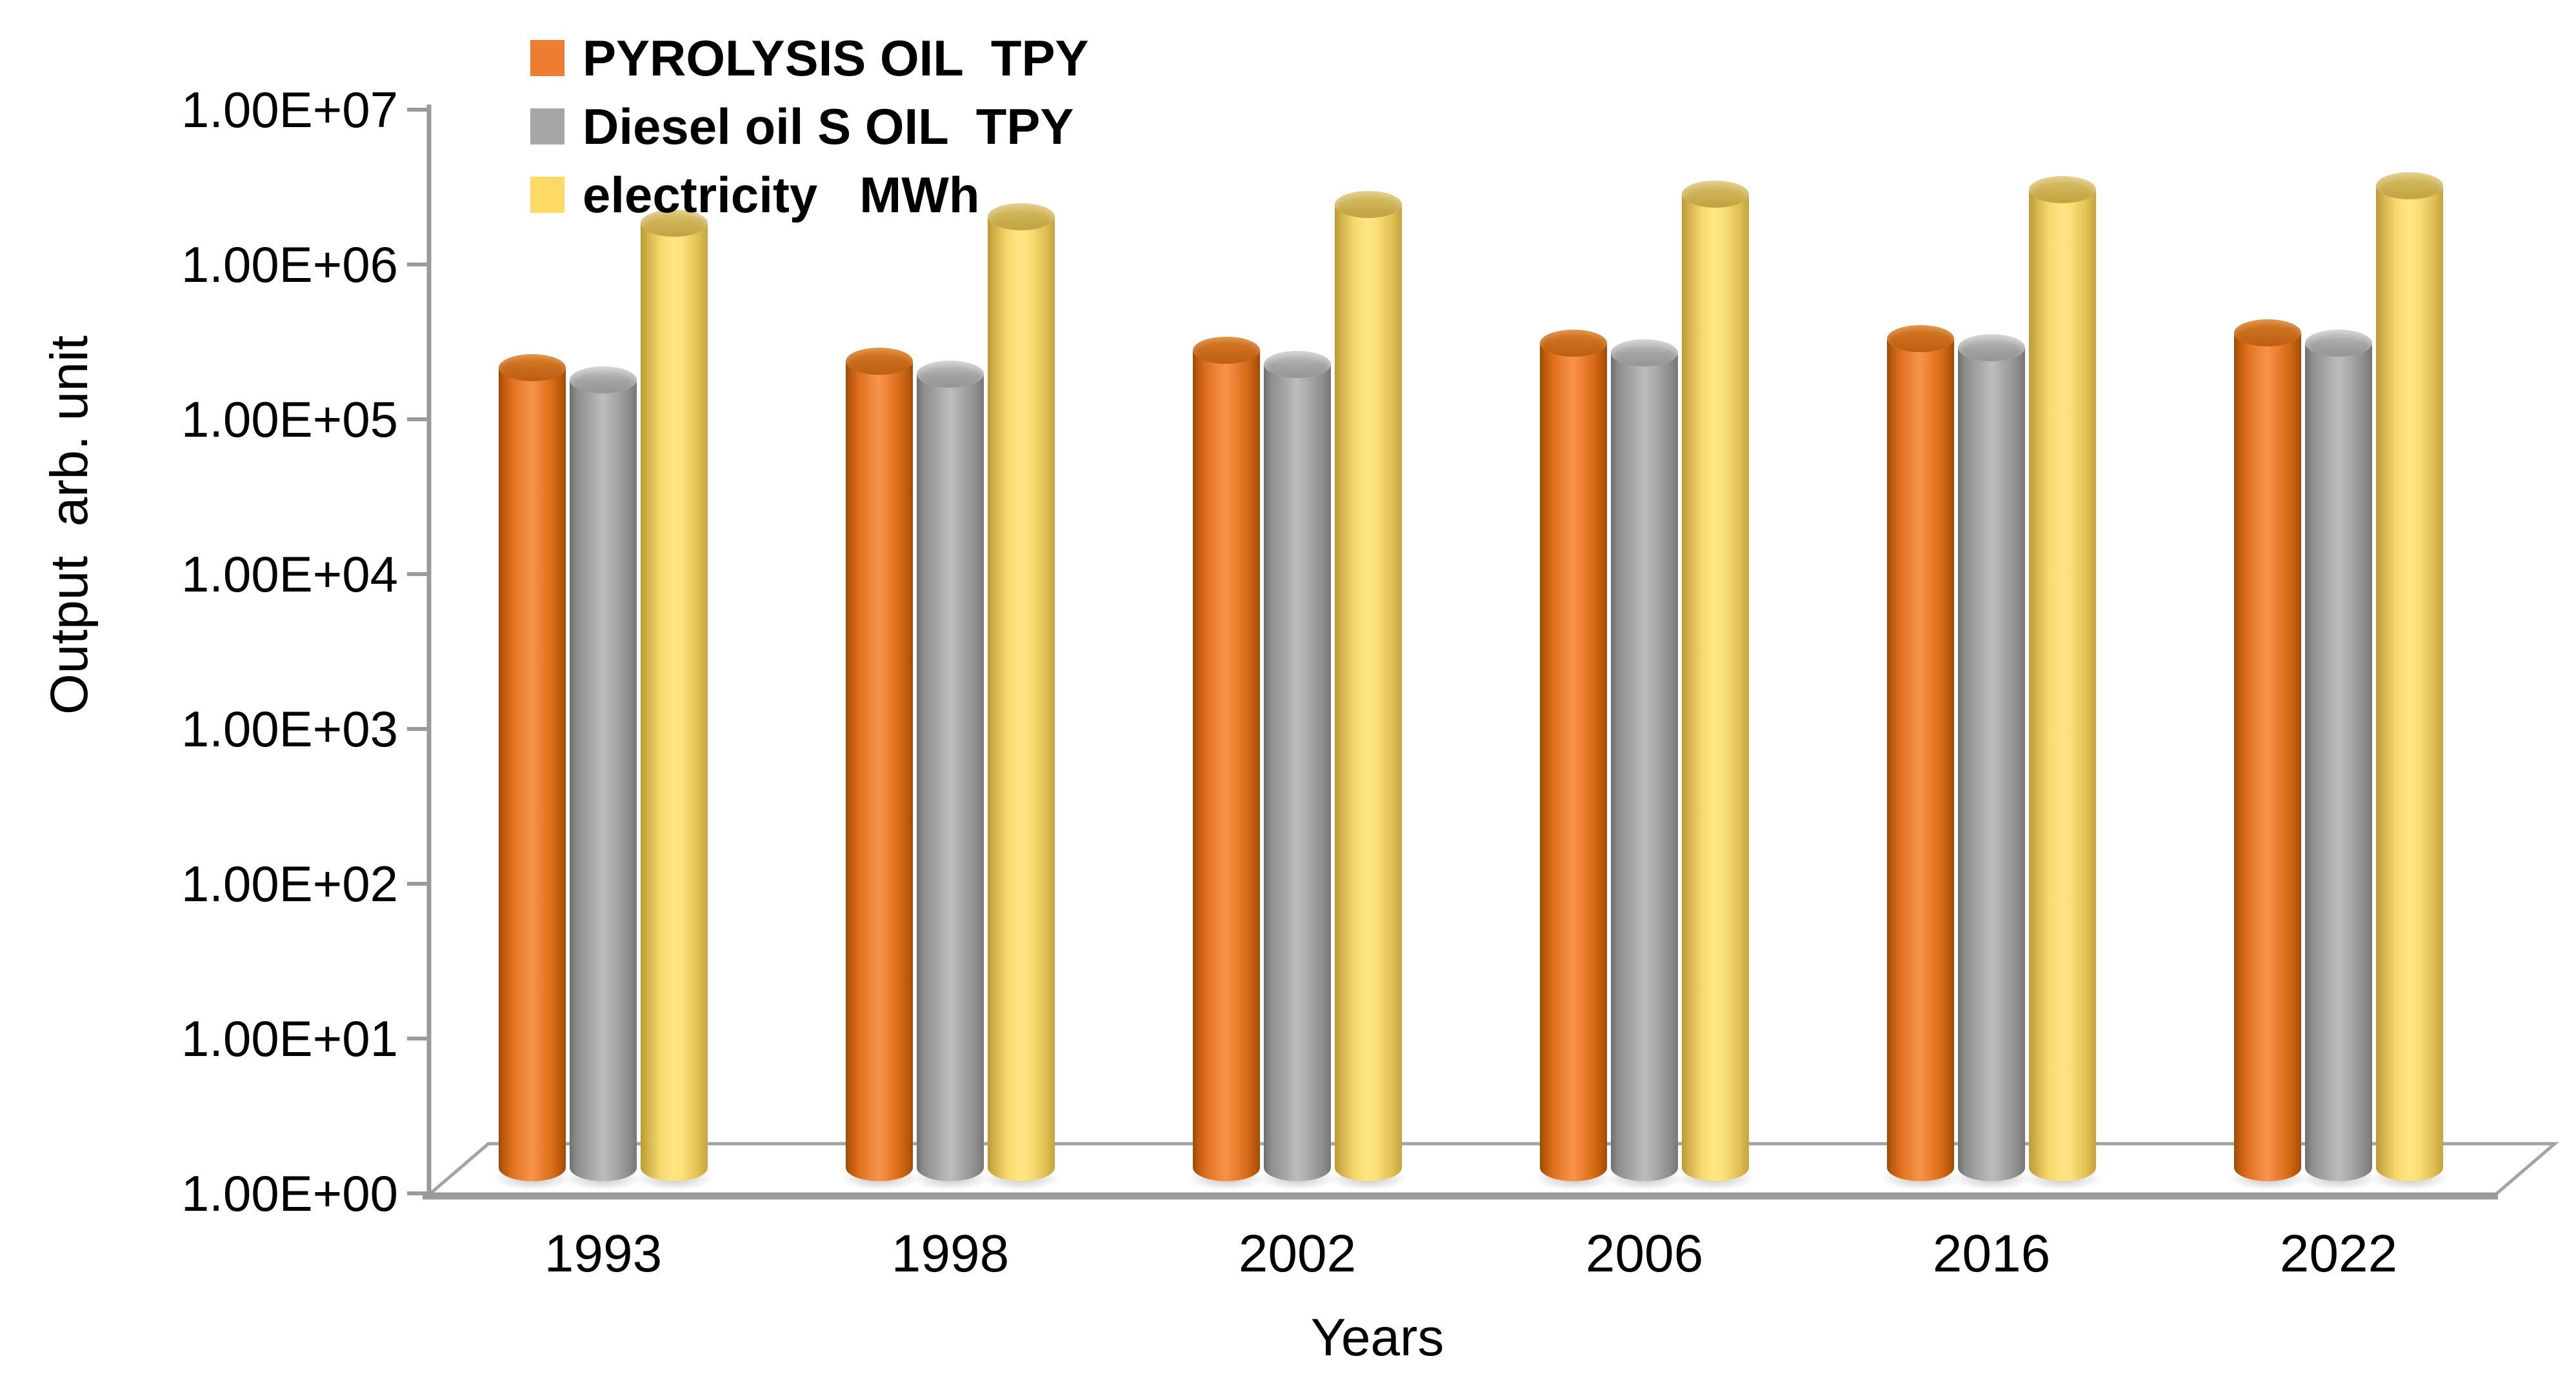 This screenshot has height=1394, width=2576. Describe the element at coordinates (1920, 339) in the screenshot. I see `bar-cap-pyrolysis-oil-tpy-2016` at that location.